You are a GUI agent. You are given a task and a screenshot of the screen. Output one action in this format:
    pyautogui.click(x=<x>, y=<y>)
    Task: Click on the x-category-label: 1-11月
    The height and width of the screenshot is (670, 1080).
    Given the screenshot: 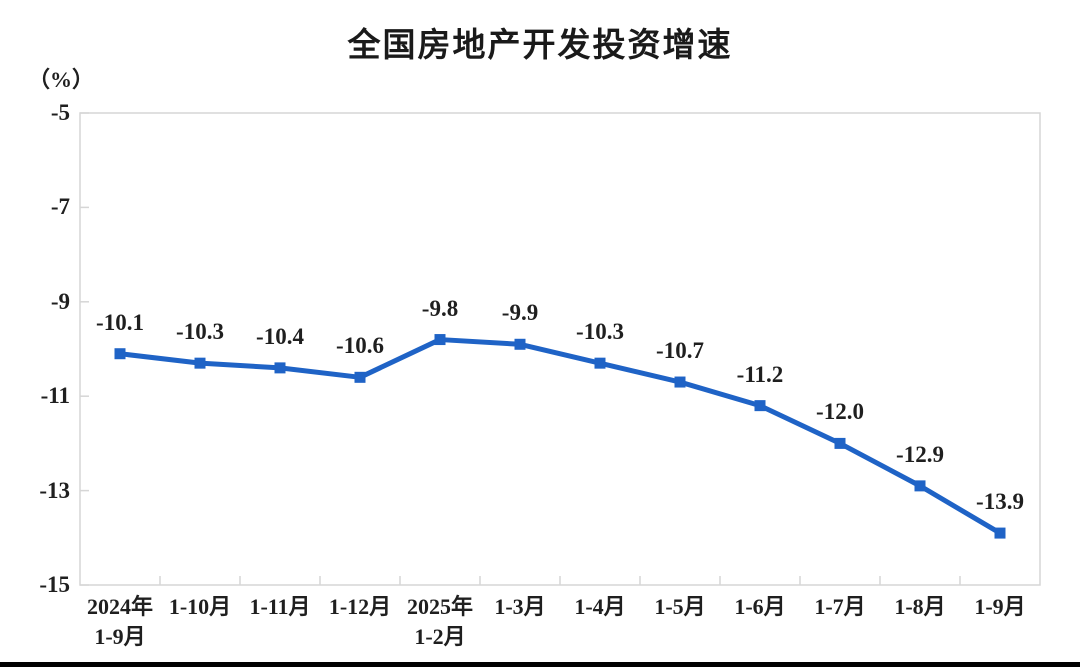 What is the action you would take?
    pyautogui.click(x=280, y=606)
    